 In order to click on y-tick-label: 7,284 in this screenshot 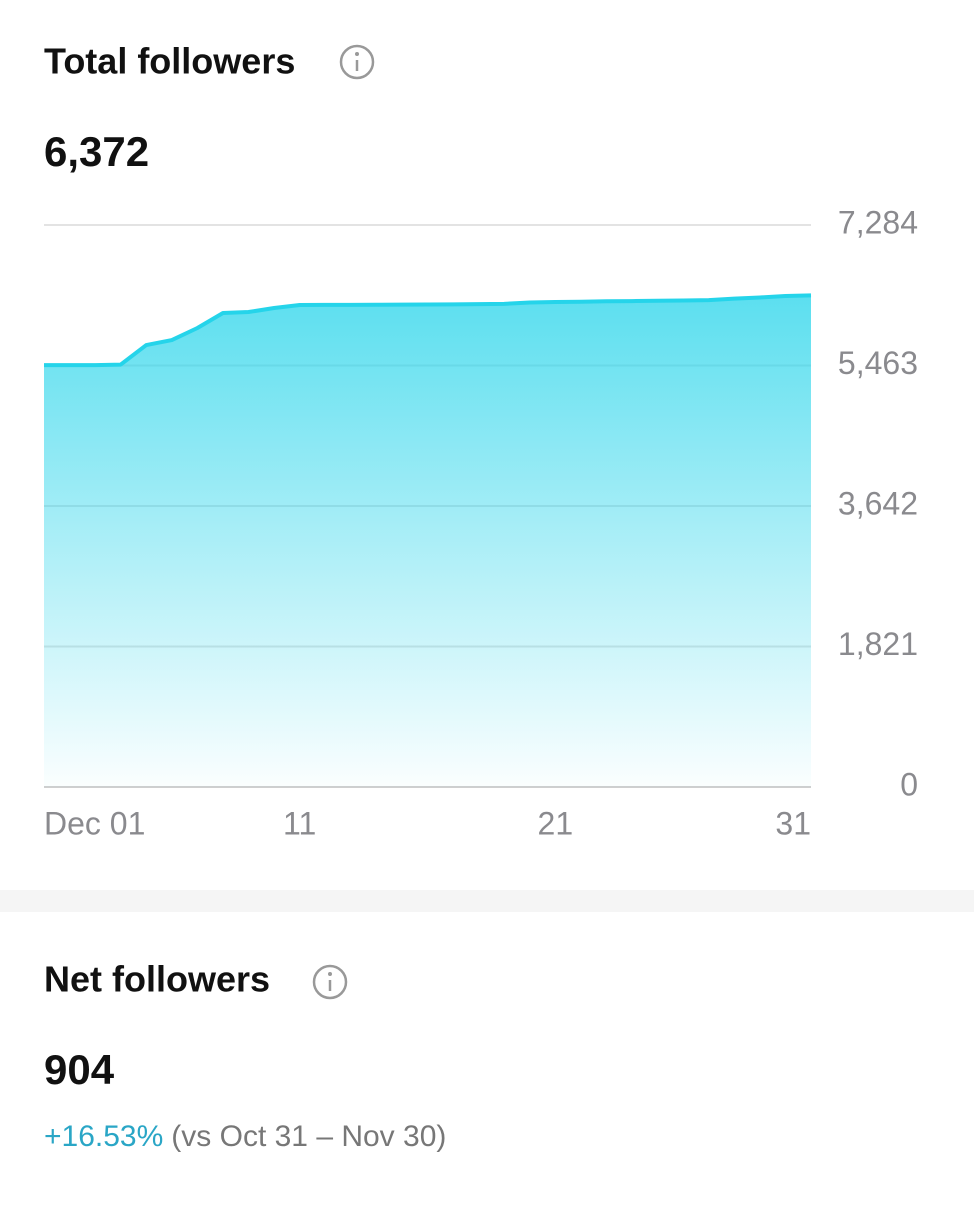, I will do `click(878, 222)`.